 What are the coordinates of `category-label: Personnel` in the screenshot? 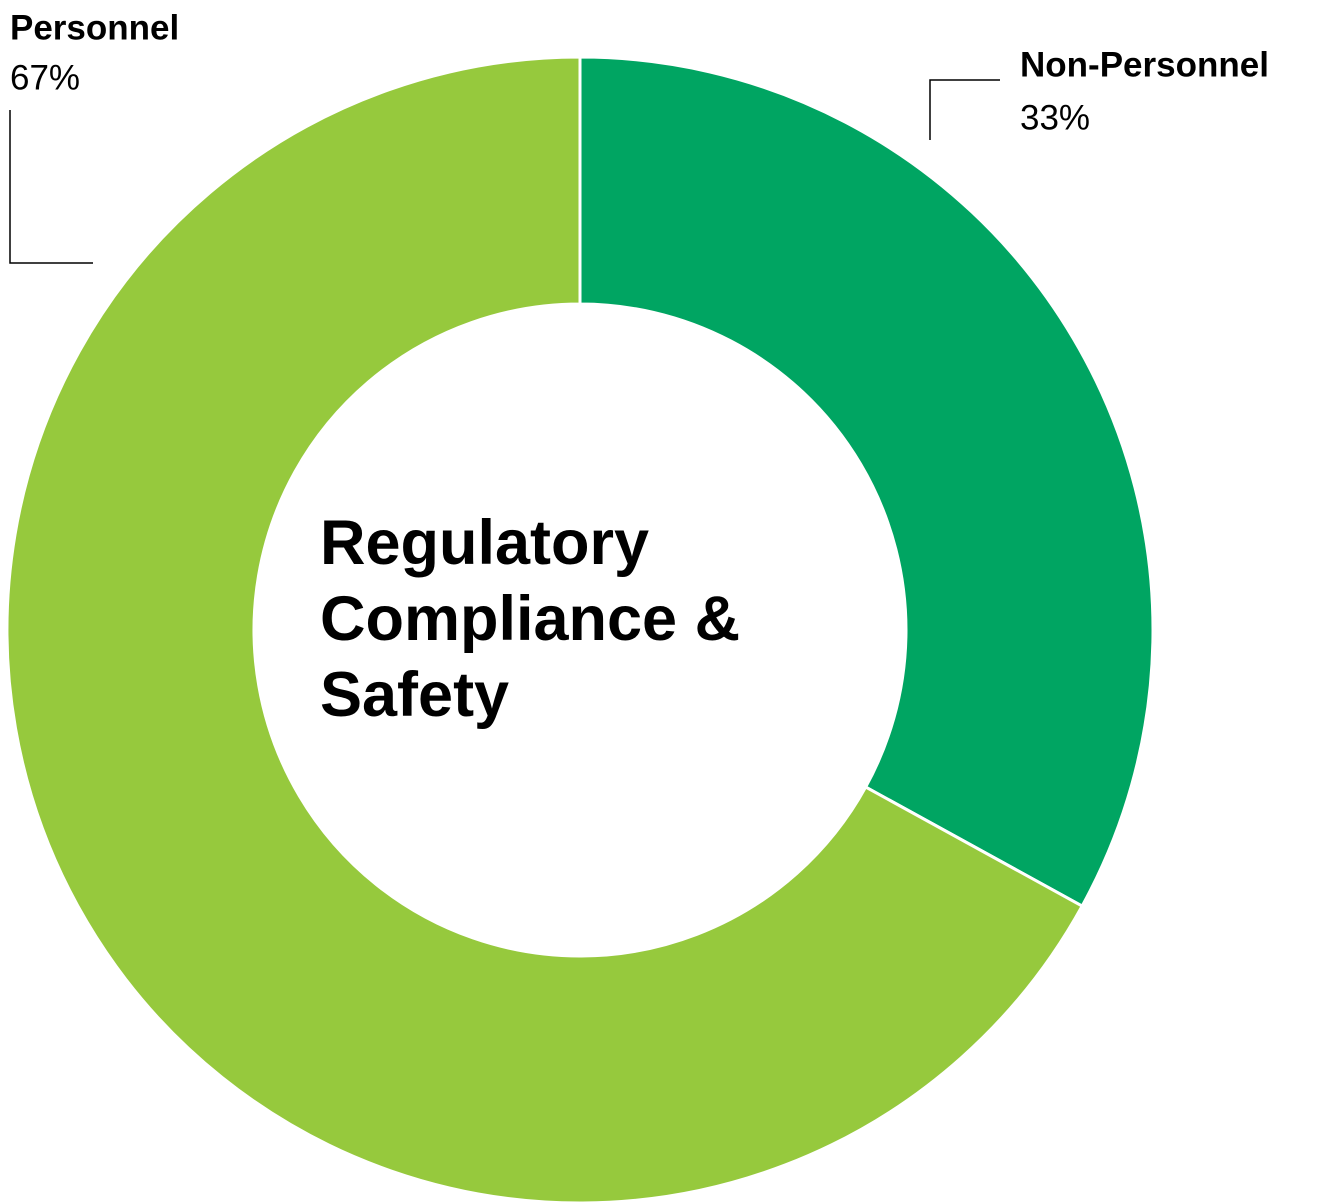 It's located at (94, 27).